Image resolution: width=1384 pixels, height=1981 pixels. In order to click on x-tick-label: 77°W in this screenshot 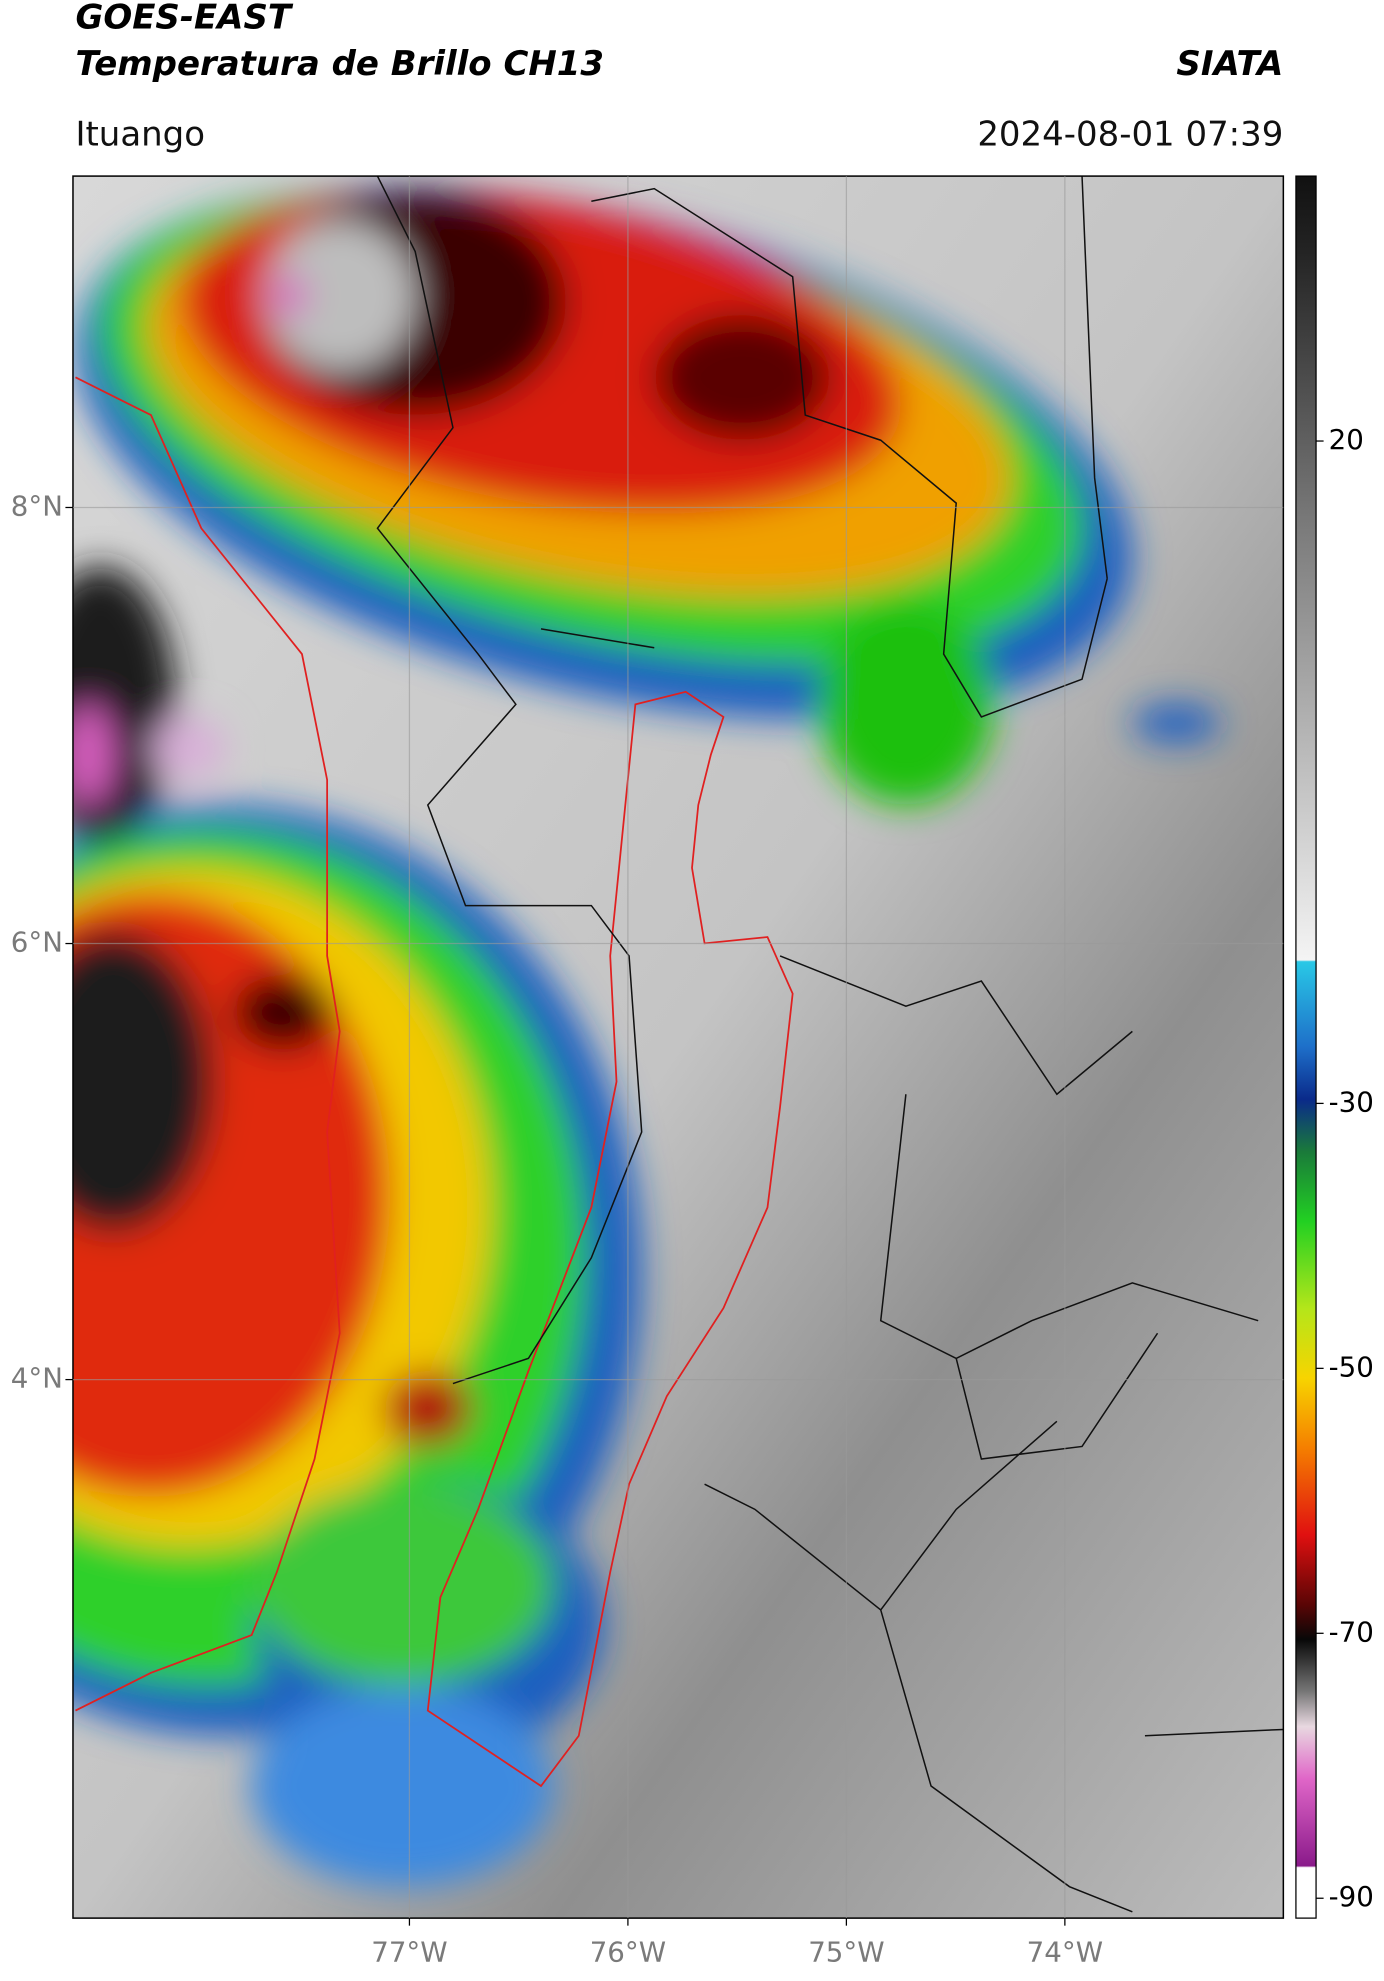, I will do `click(409, 1951)`.